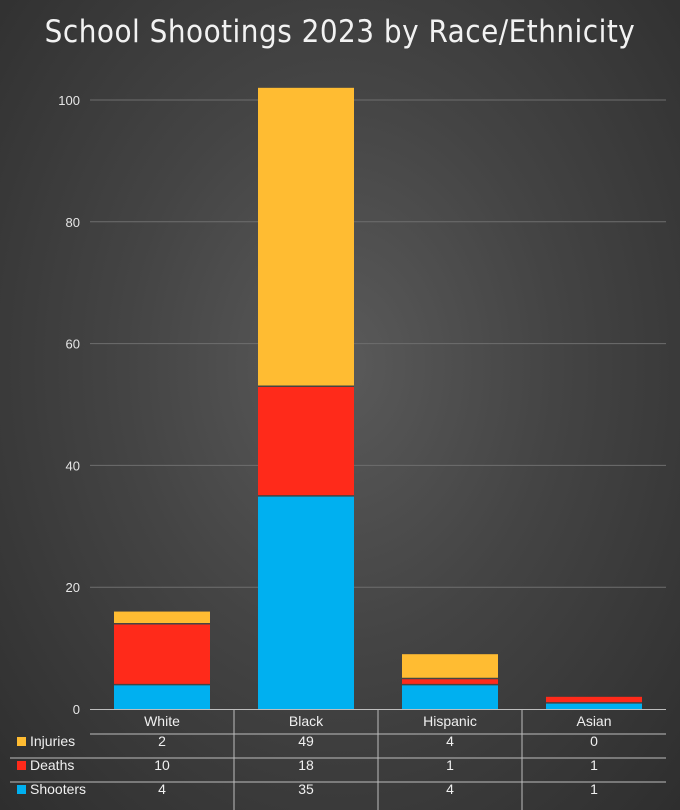  What do you see at coordinates (58, 789) in the screenshot?
I see `table-series-name: Shooters` at bounding box center [58, 789].